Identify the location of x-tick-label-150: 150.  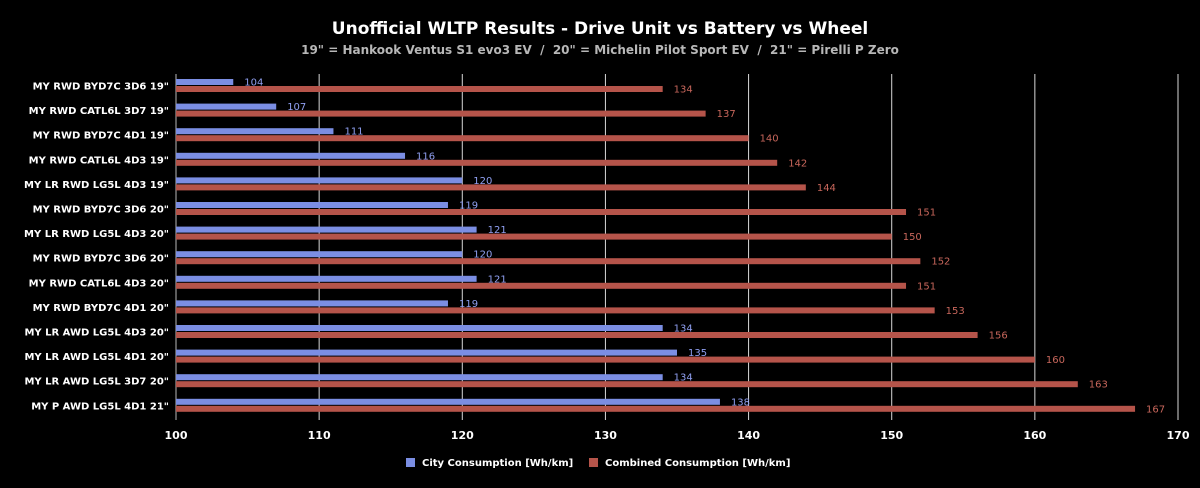
(891, 435).